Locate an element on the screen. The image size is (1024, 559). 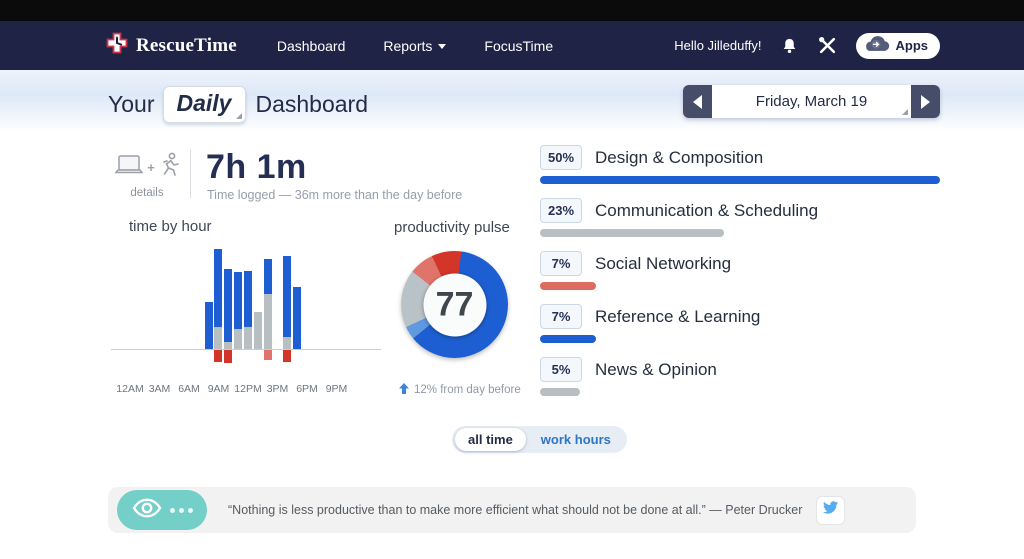
arrow-left-icon is located at coordinates (697, 101).